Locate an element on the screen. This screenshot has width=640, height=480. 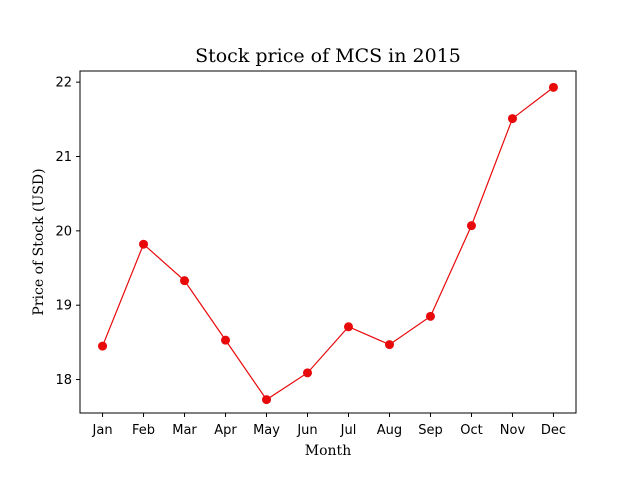
x-tick-label: Jun is located at coordinates (306, 430).